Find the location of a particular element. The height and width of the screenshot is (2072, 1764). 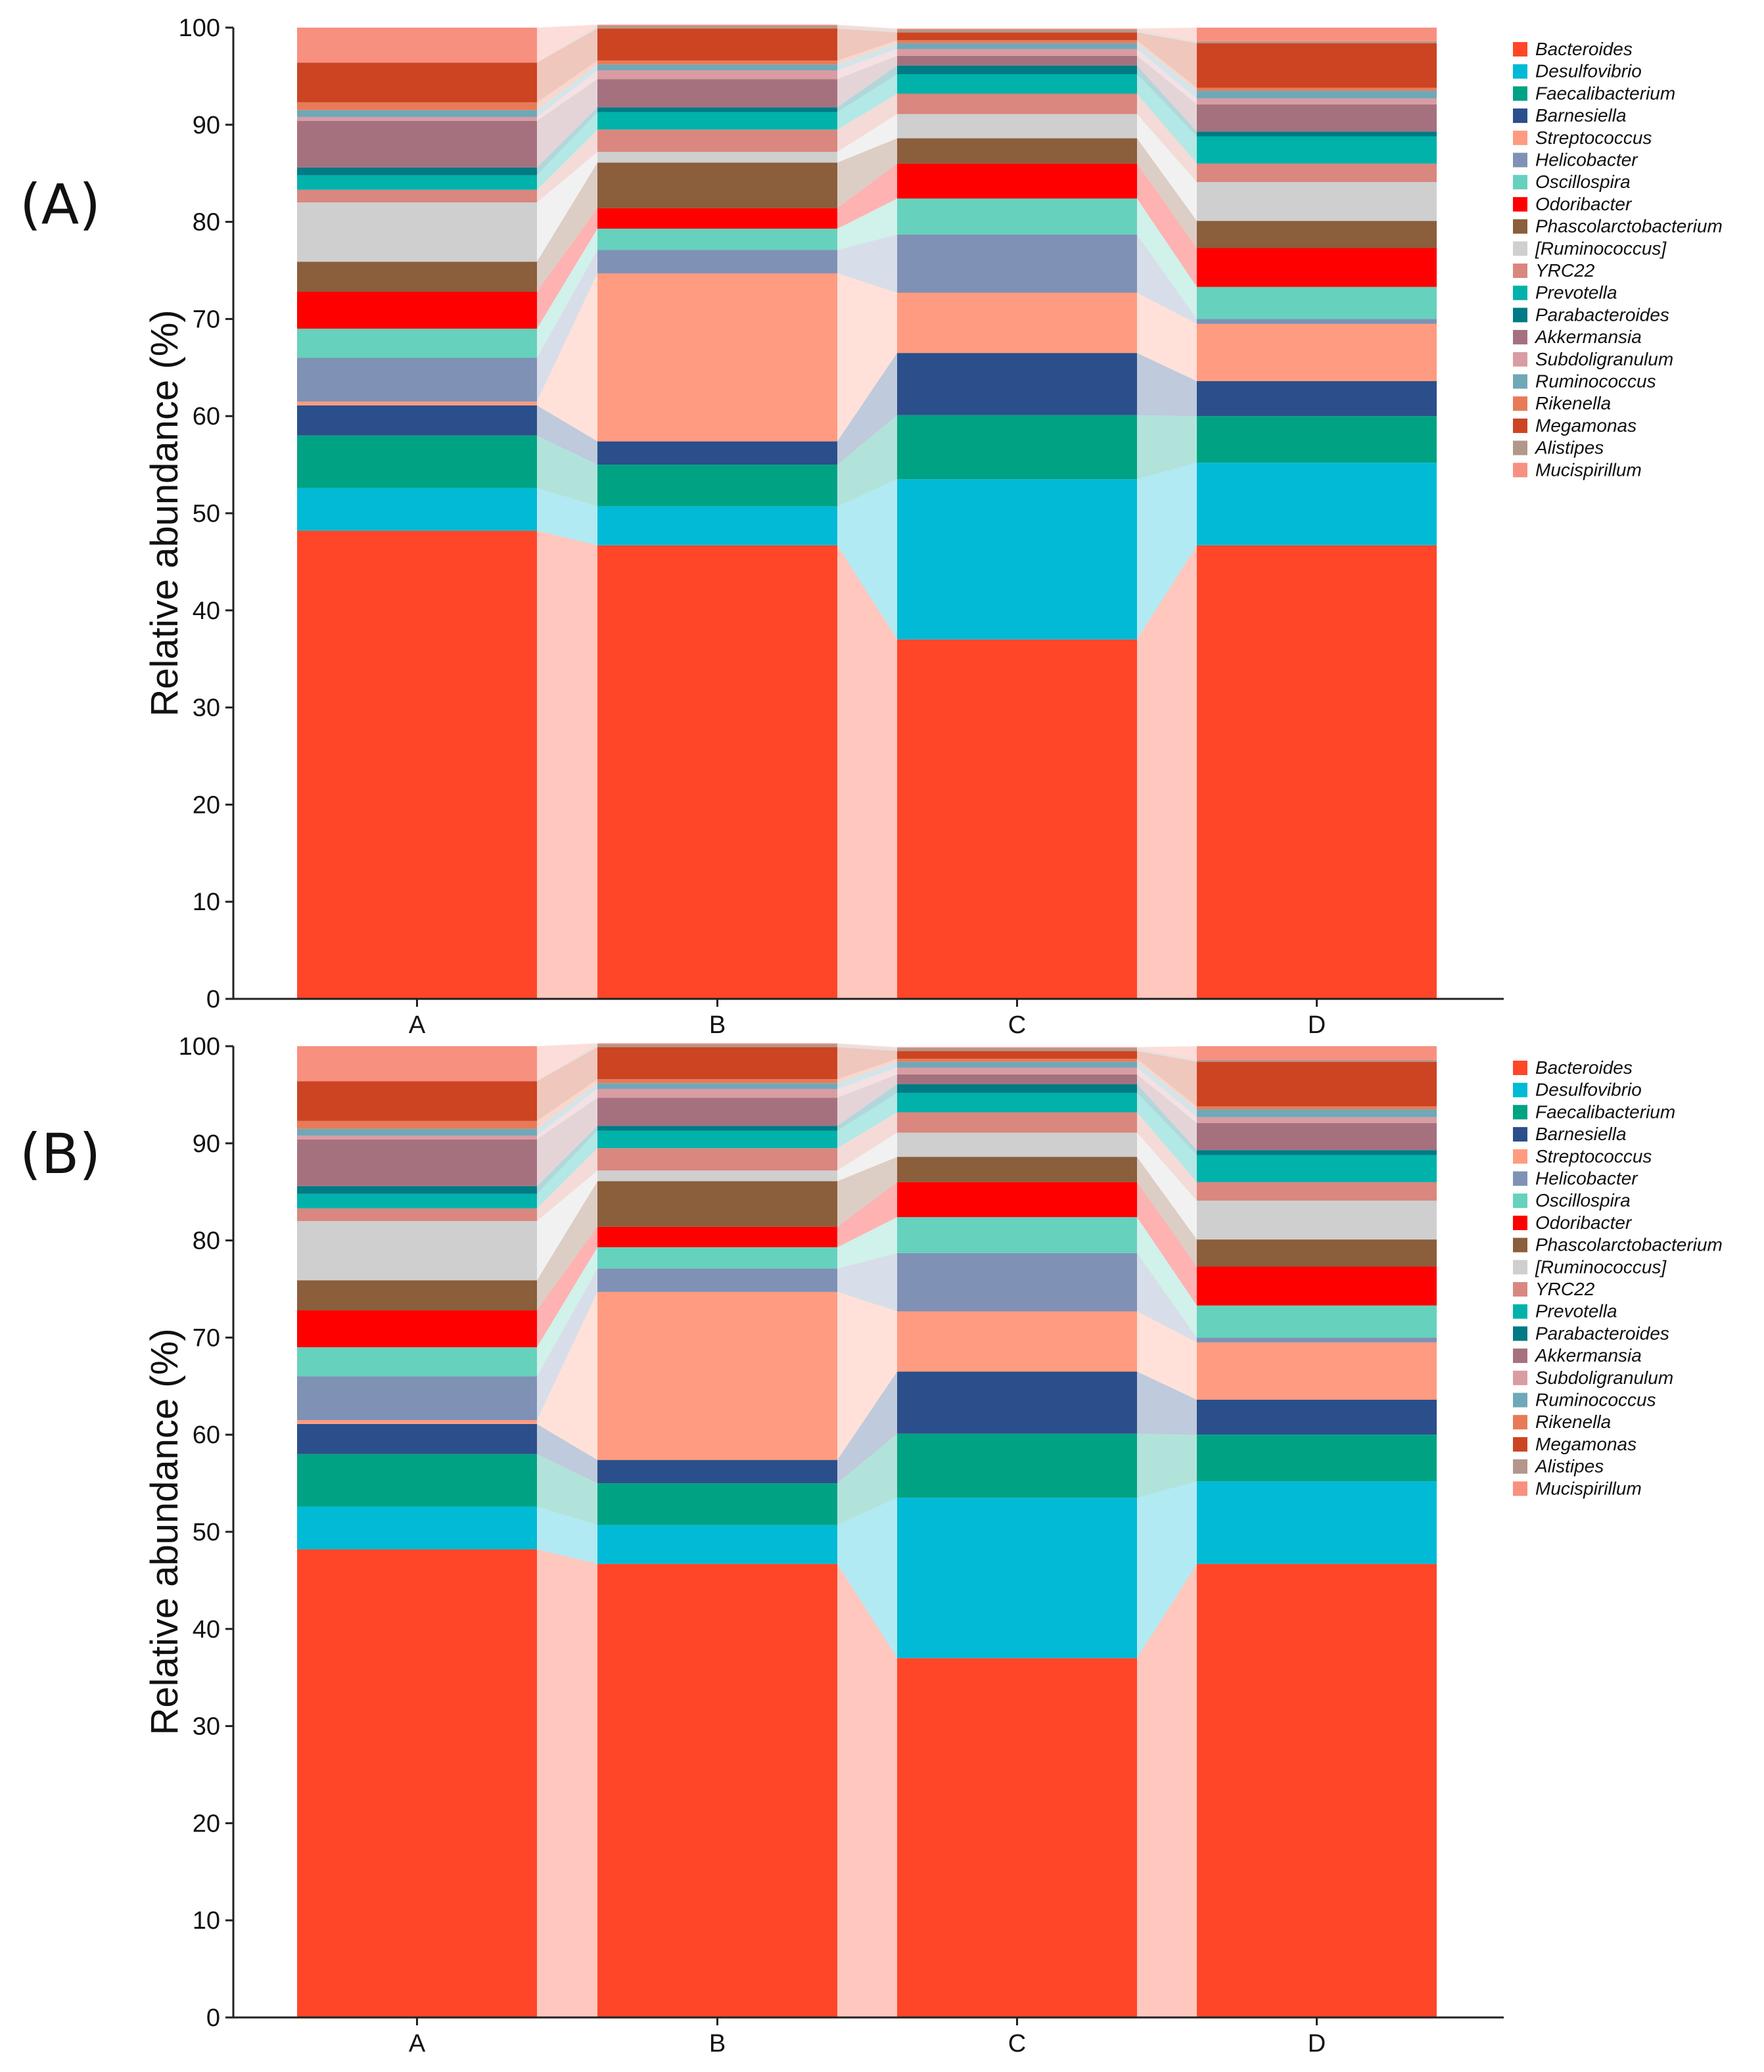

bar-segment-bacteroides-c is located at coordinates (1017, 819).